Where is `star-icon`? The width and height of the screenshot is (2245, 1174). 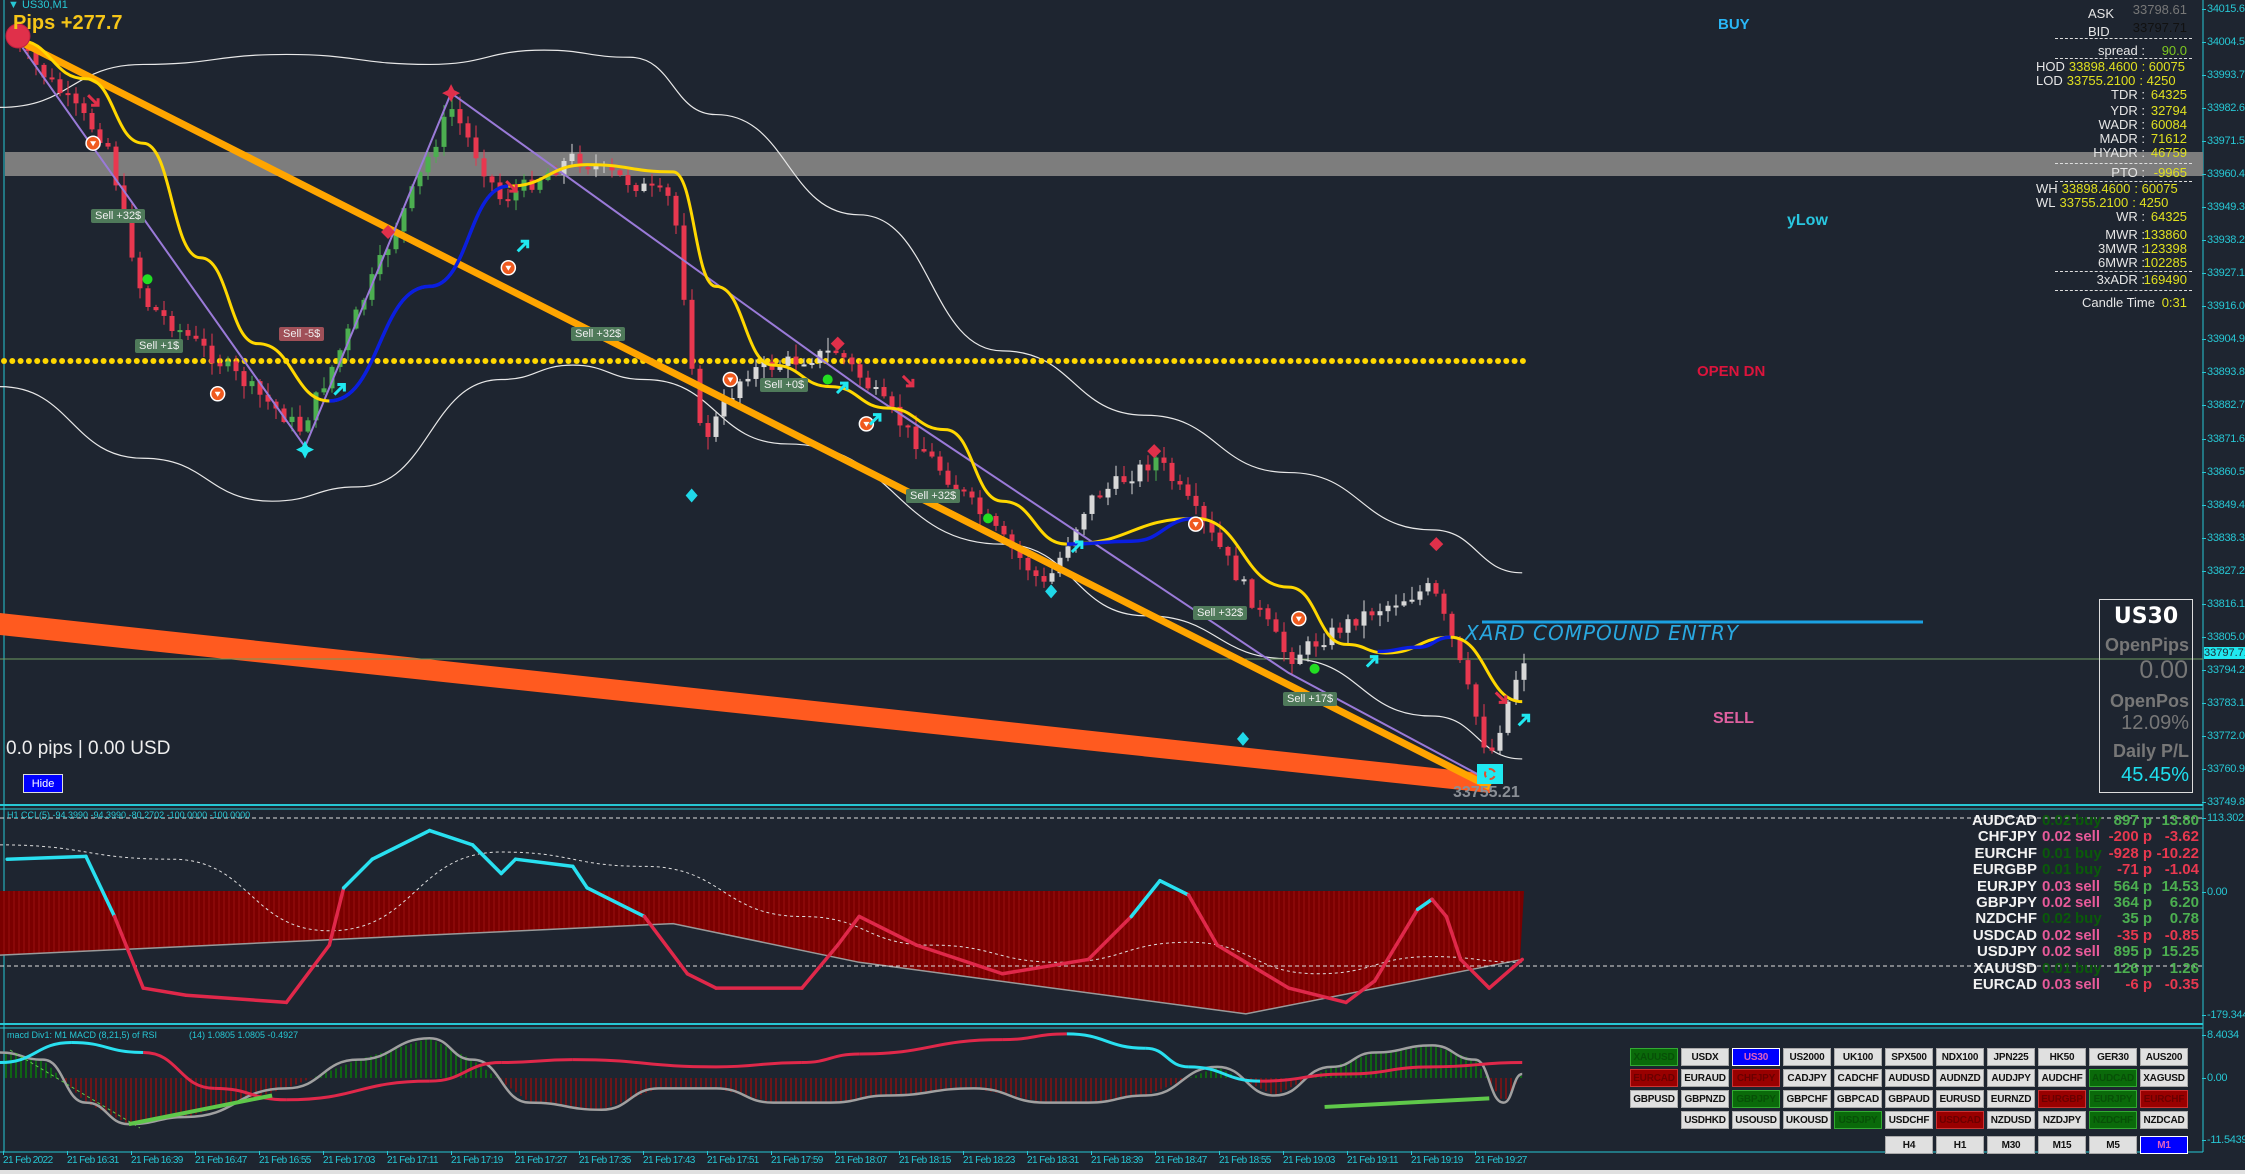
star-icon is located at coordinates (451, 93).